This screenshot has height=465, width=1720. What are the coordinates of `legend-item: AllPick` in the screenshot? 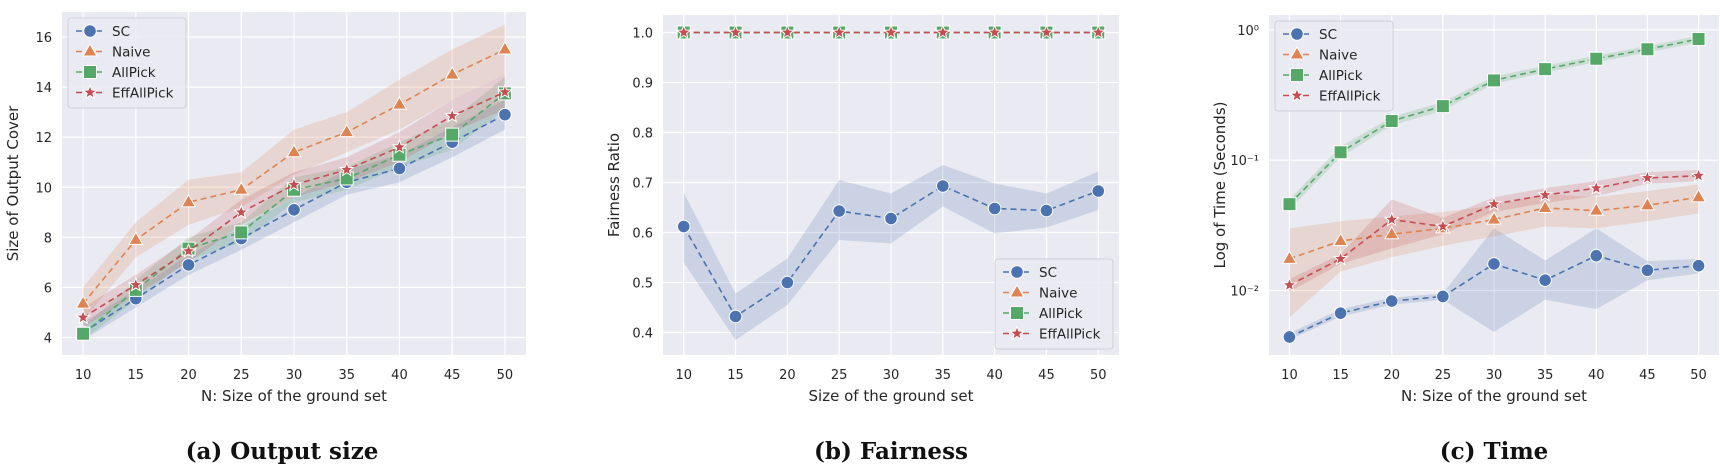 It's located at (1043, 314).